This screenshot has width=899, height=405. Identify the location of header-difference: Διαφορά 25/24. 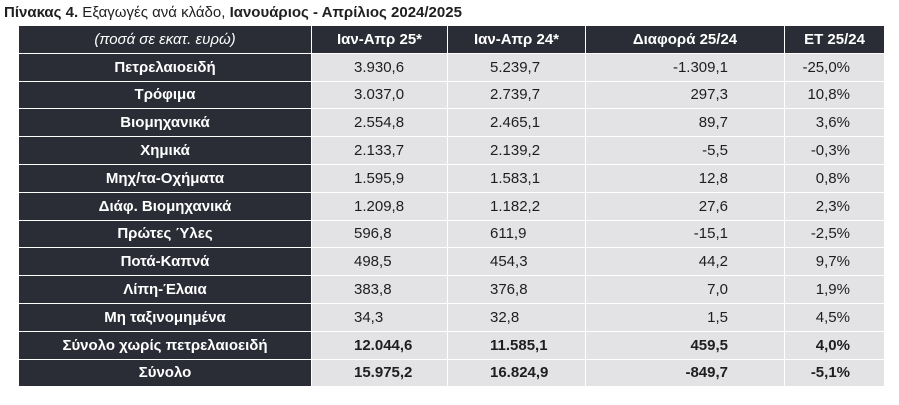
(685, 39).